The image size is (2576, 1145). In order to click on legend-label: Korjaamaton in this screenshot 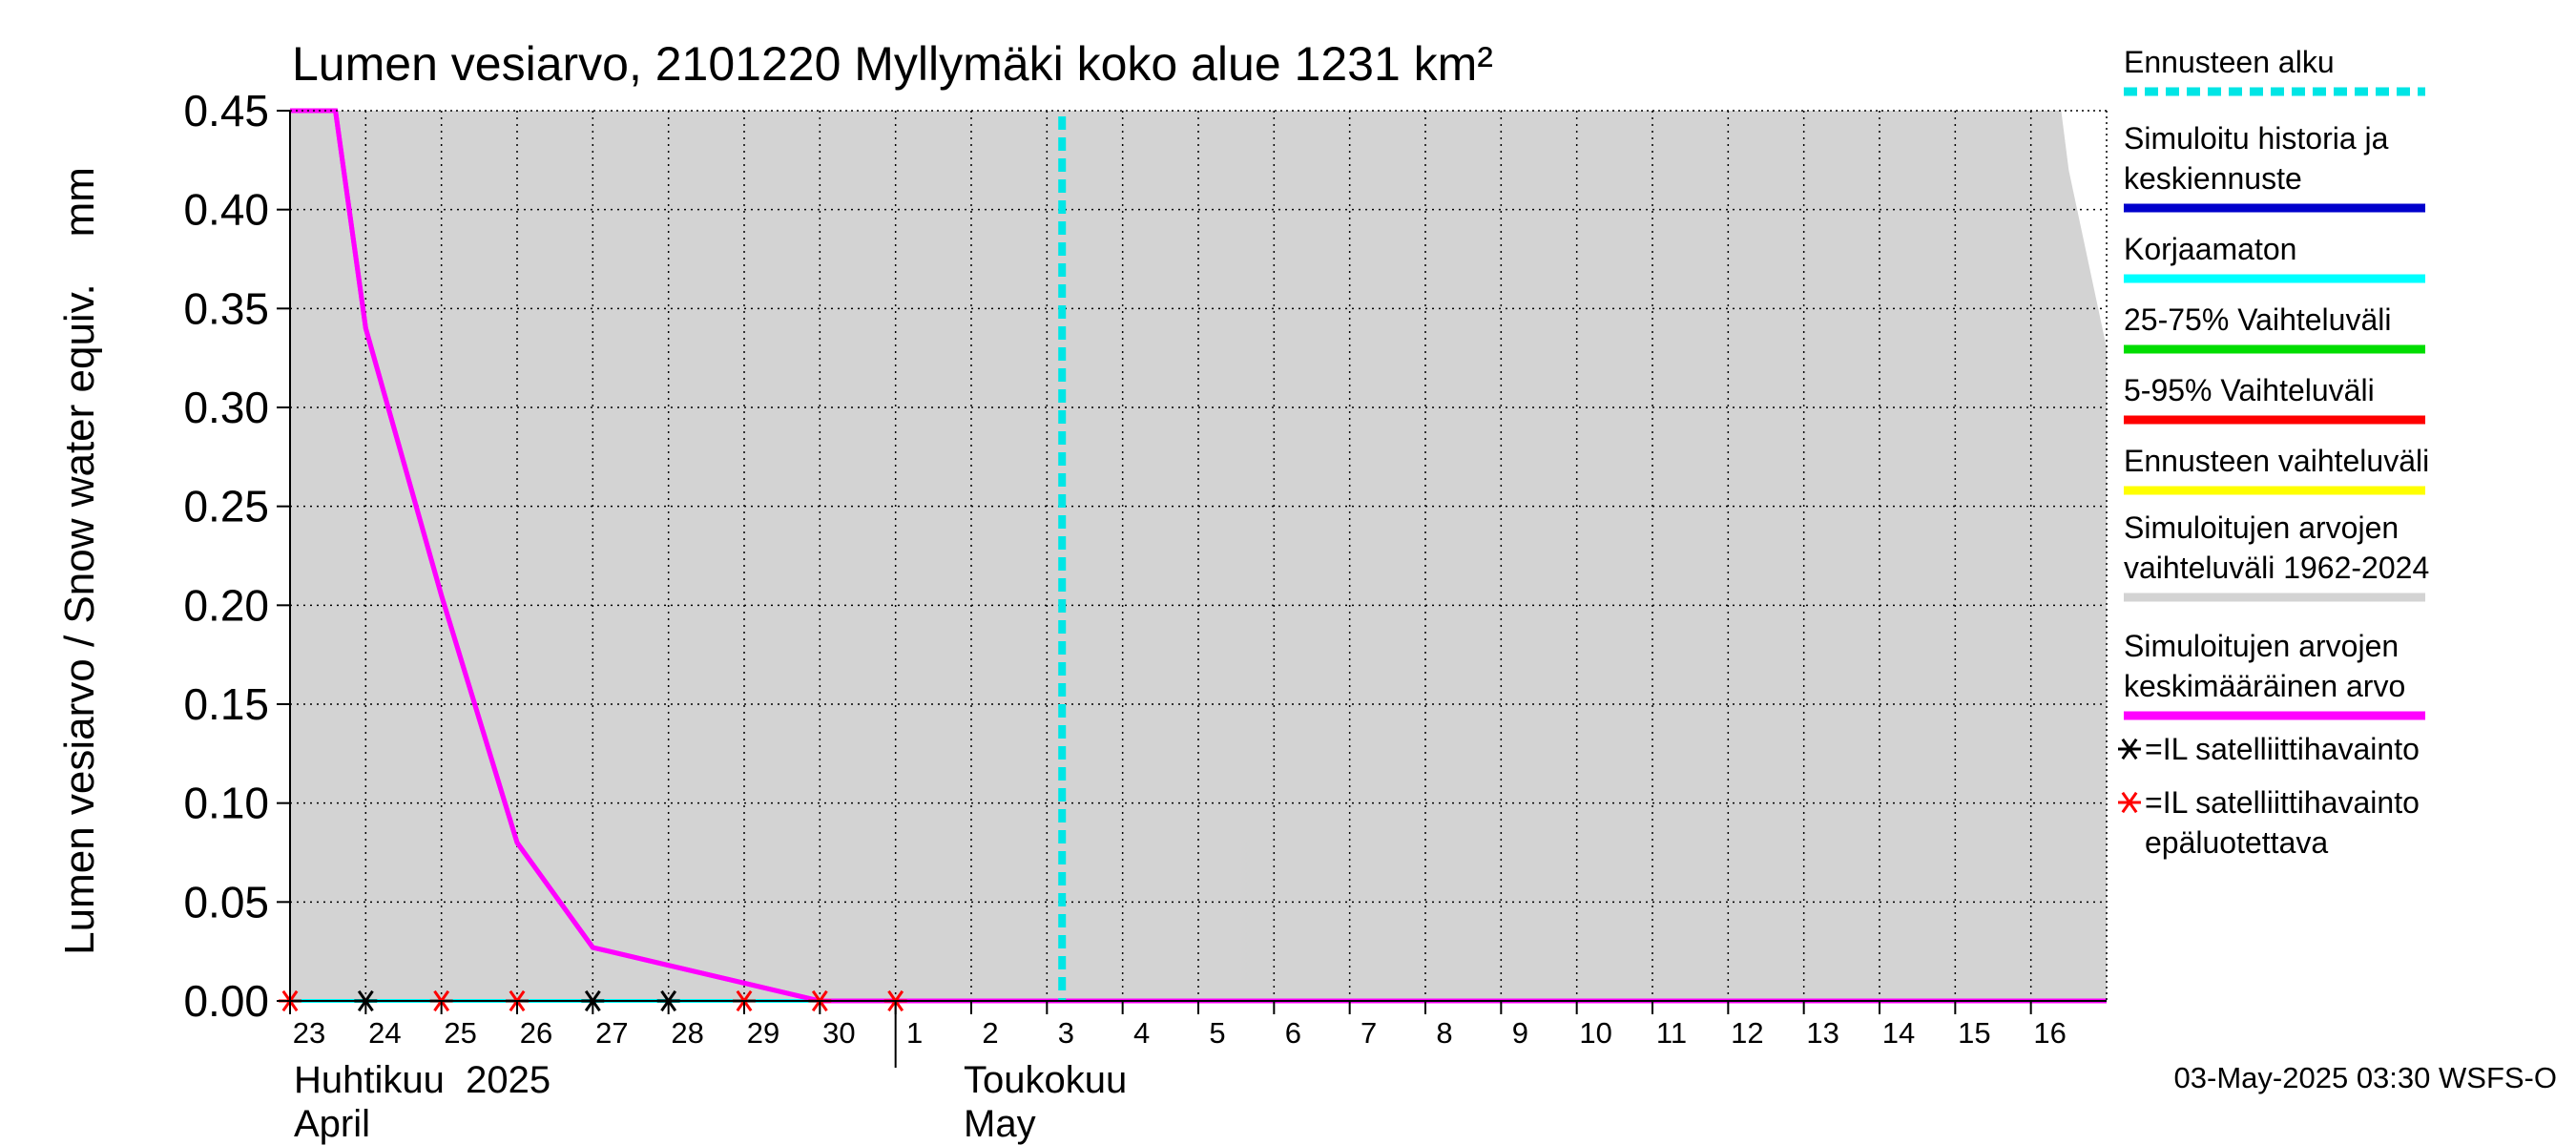, I will do `click(2210, 249)`.